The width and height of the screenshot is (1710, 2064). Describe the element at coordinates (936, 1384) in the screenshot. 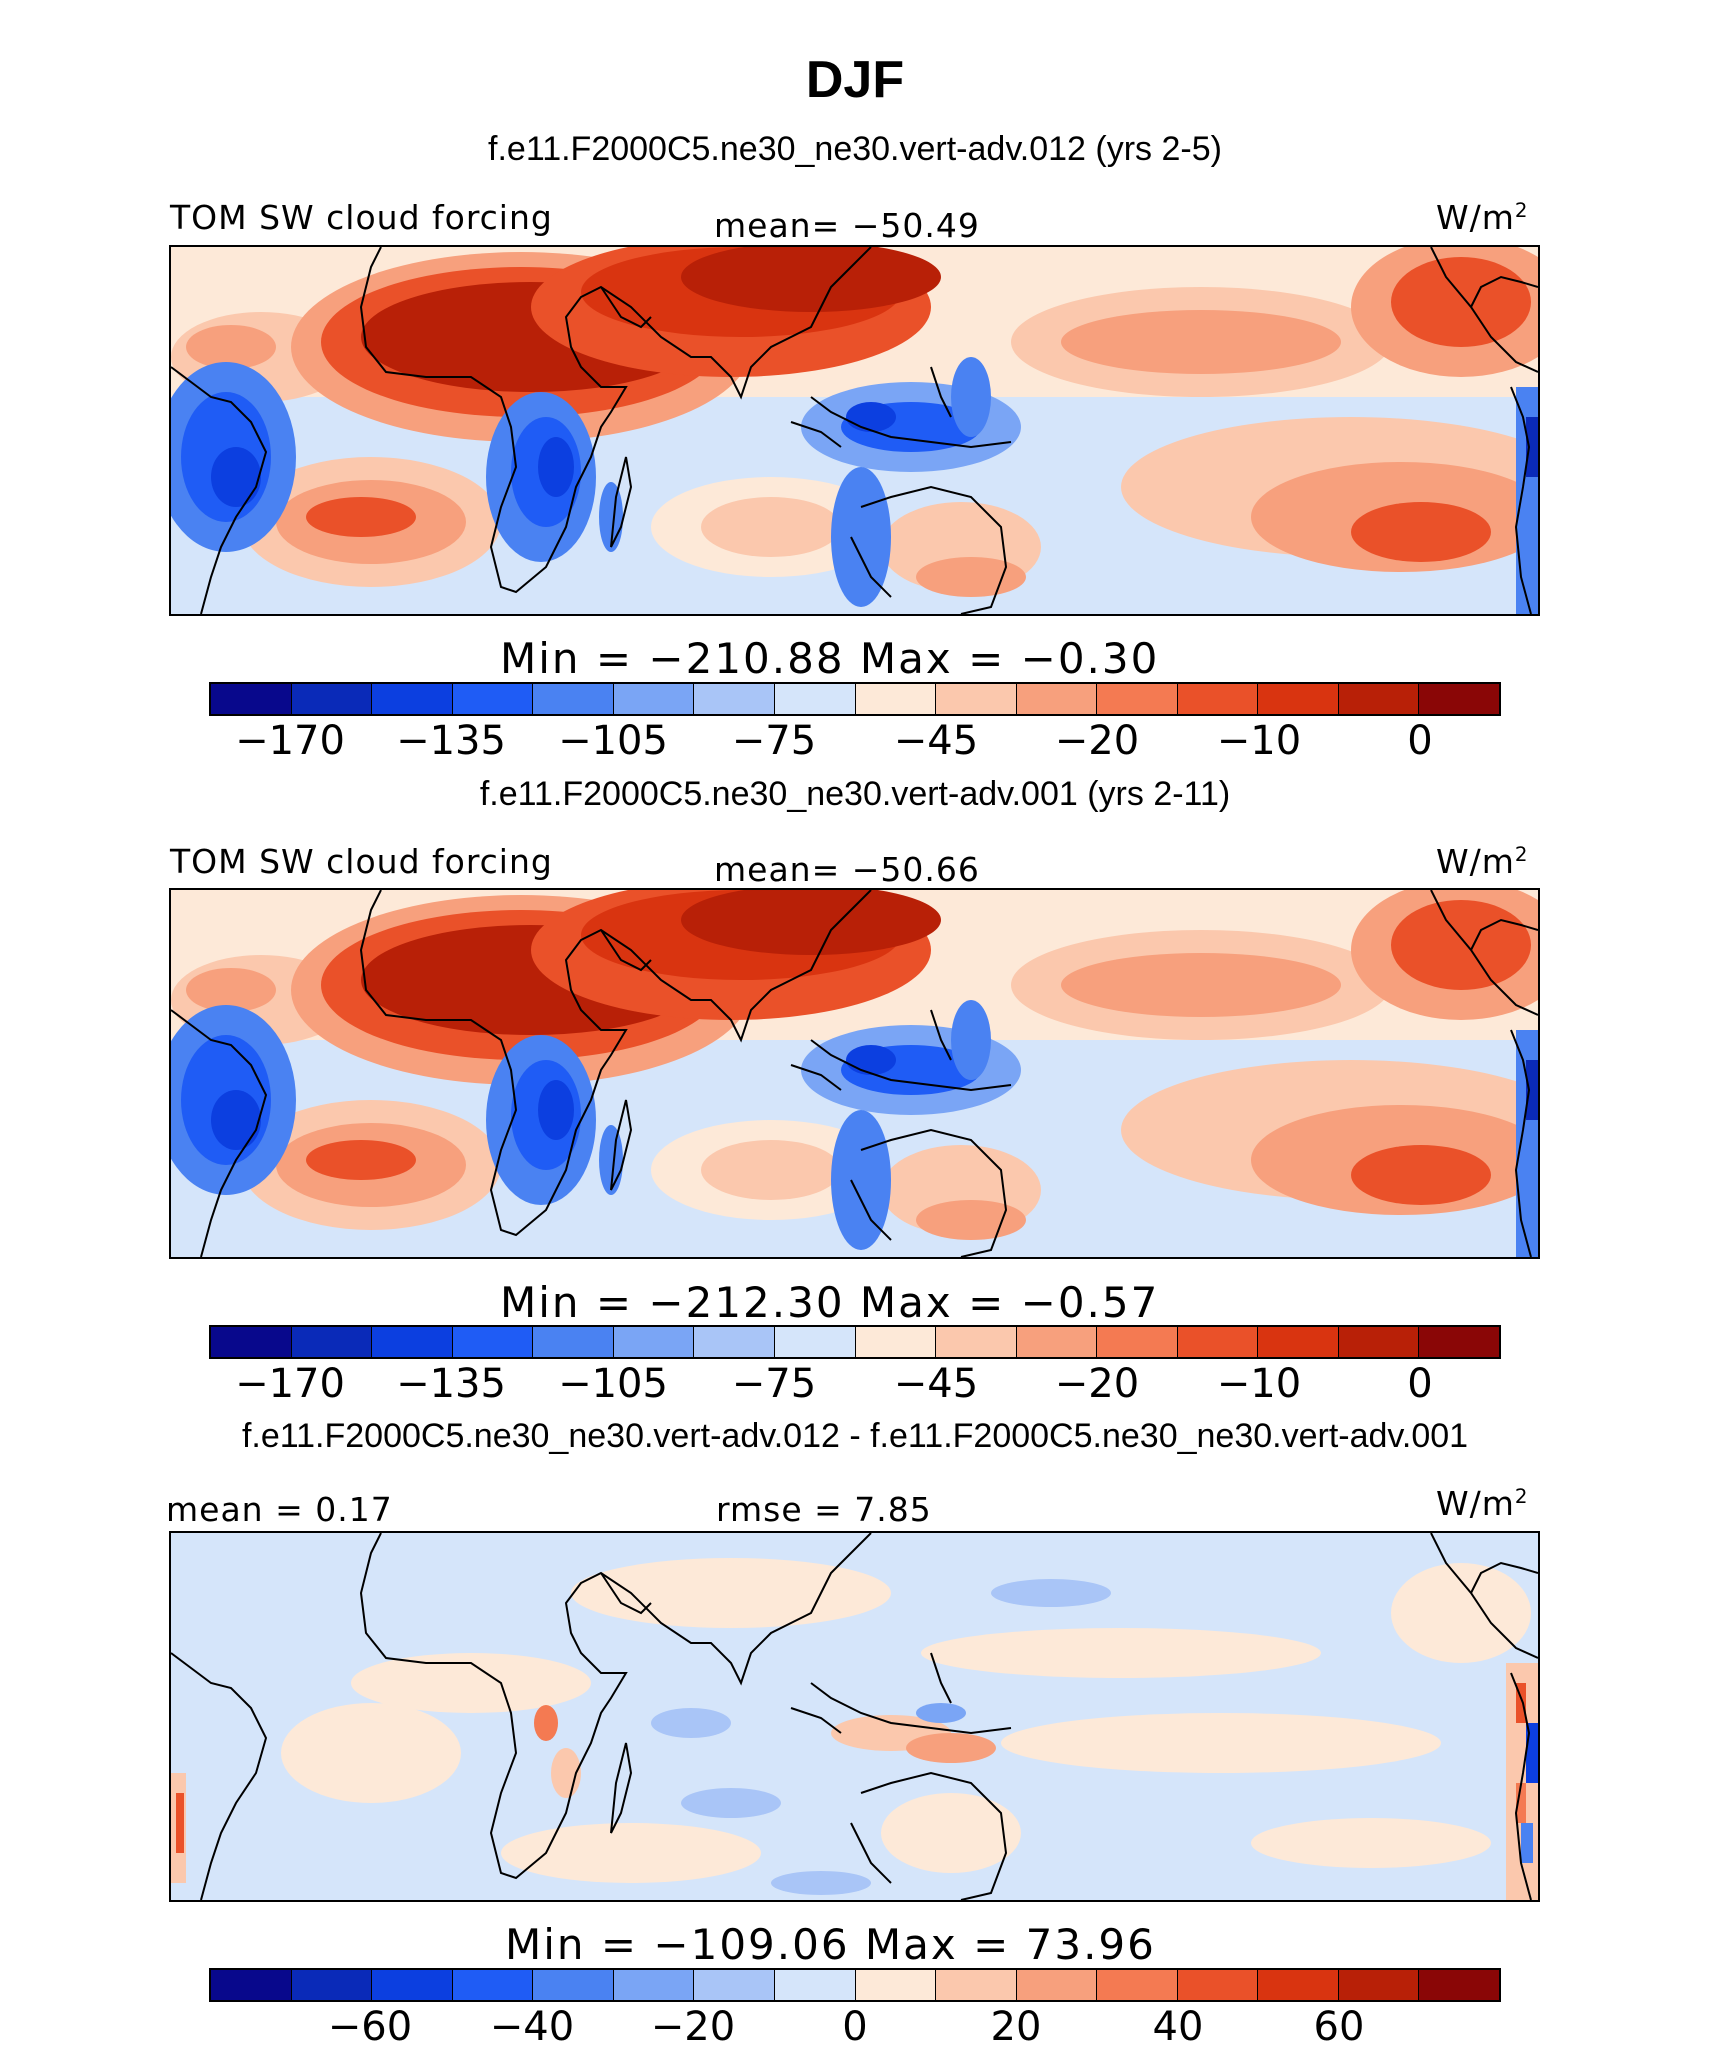

I see `panel-2-colorbar-tick: −45` at that location.